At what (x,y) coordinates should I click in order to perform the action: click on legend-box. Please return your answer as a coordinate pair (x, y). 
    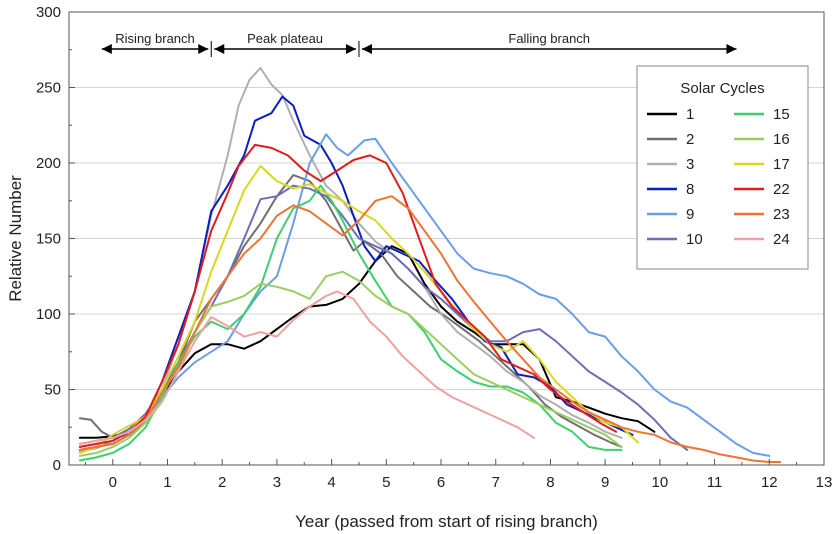
    Looking at the image, I should click on (722, 167).